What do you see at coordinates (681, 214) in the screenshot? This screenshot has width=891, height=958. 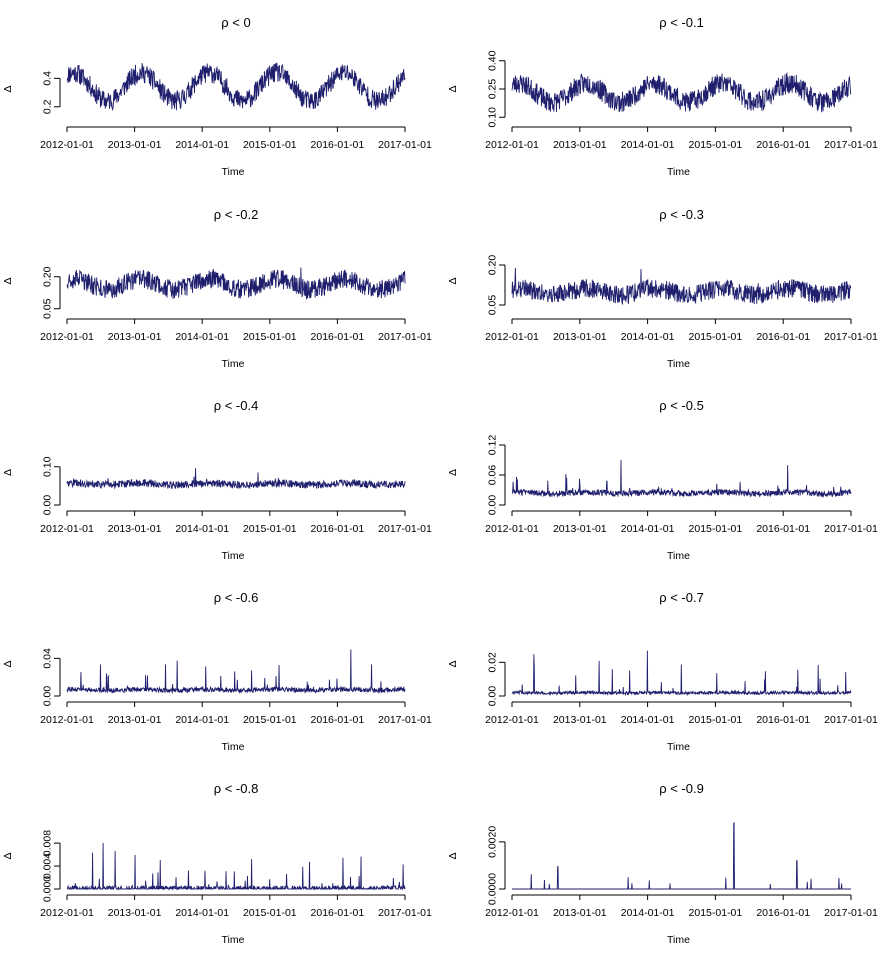 I see `panel-title: ρ < -0.3` at bounding box center [681, 214].